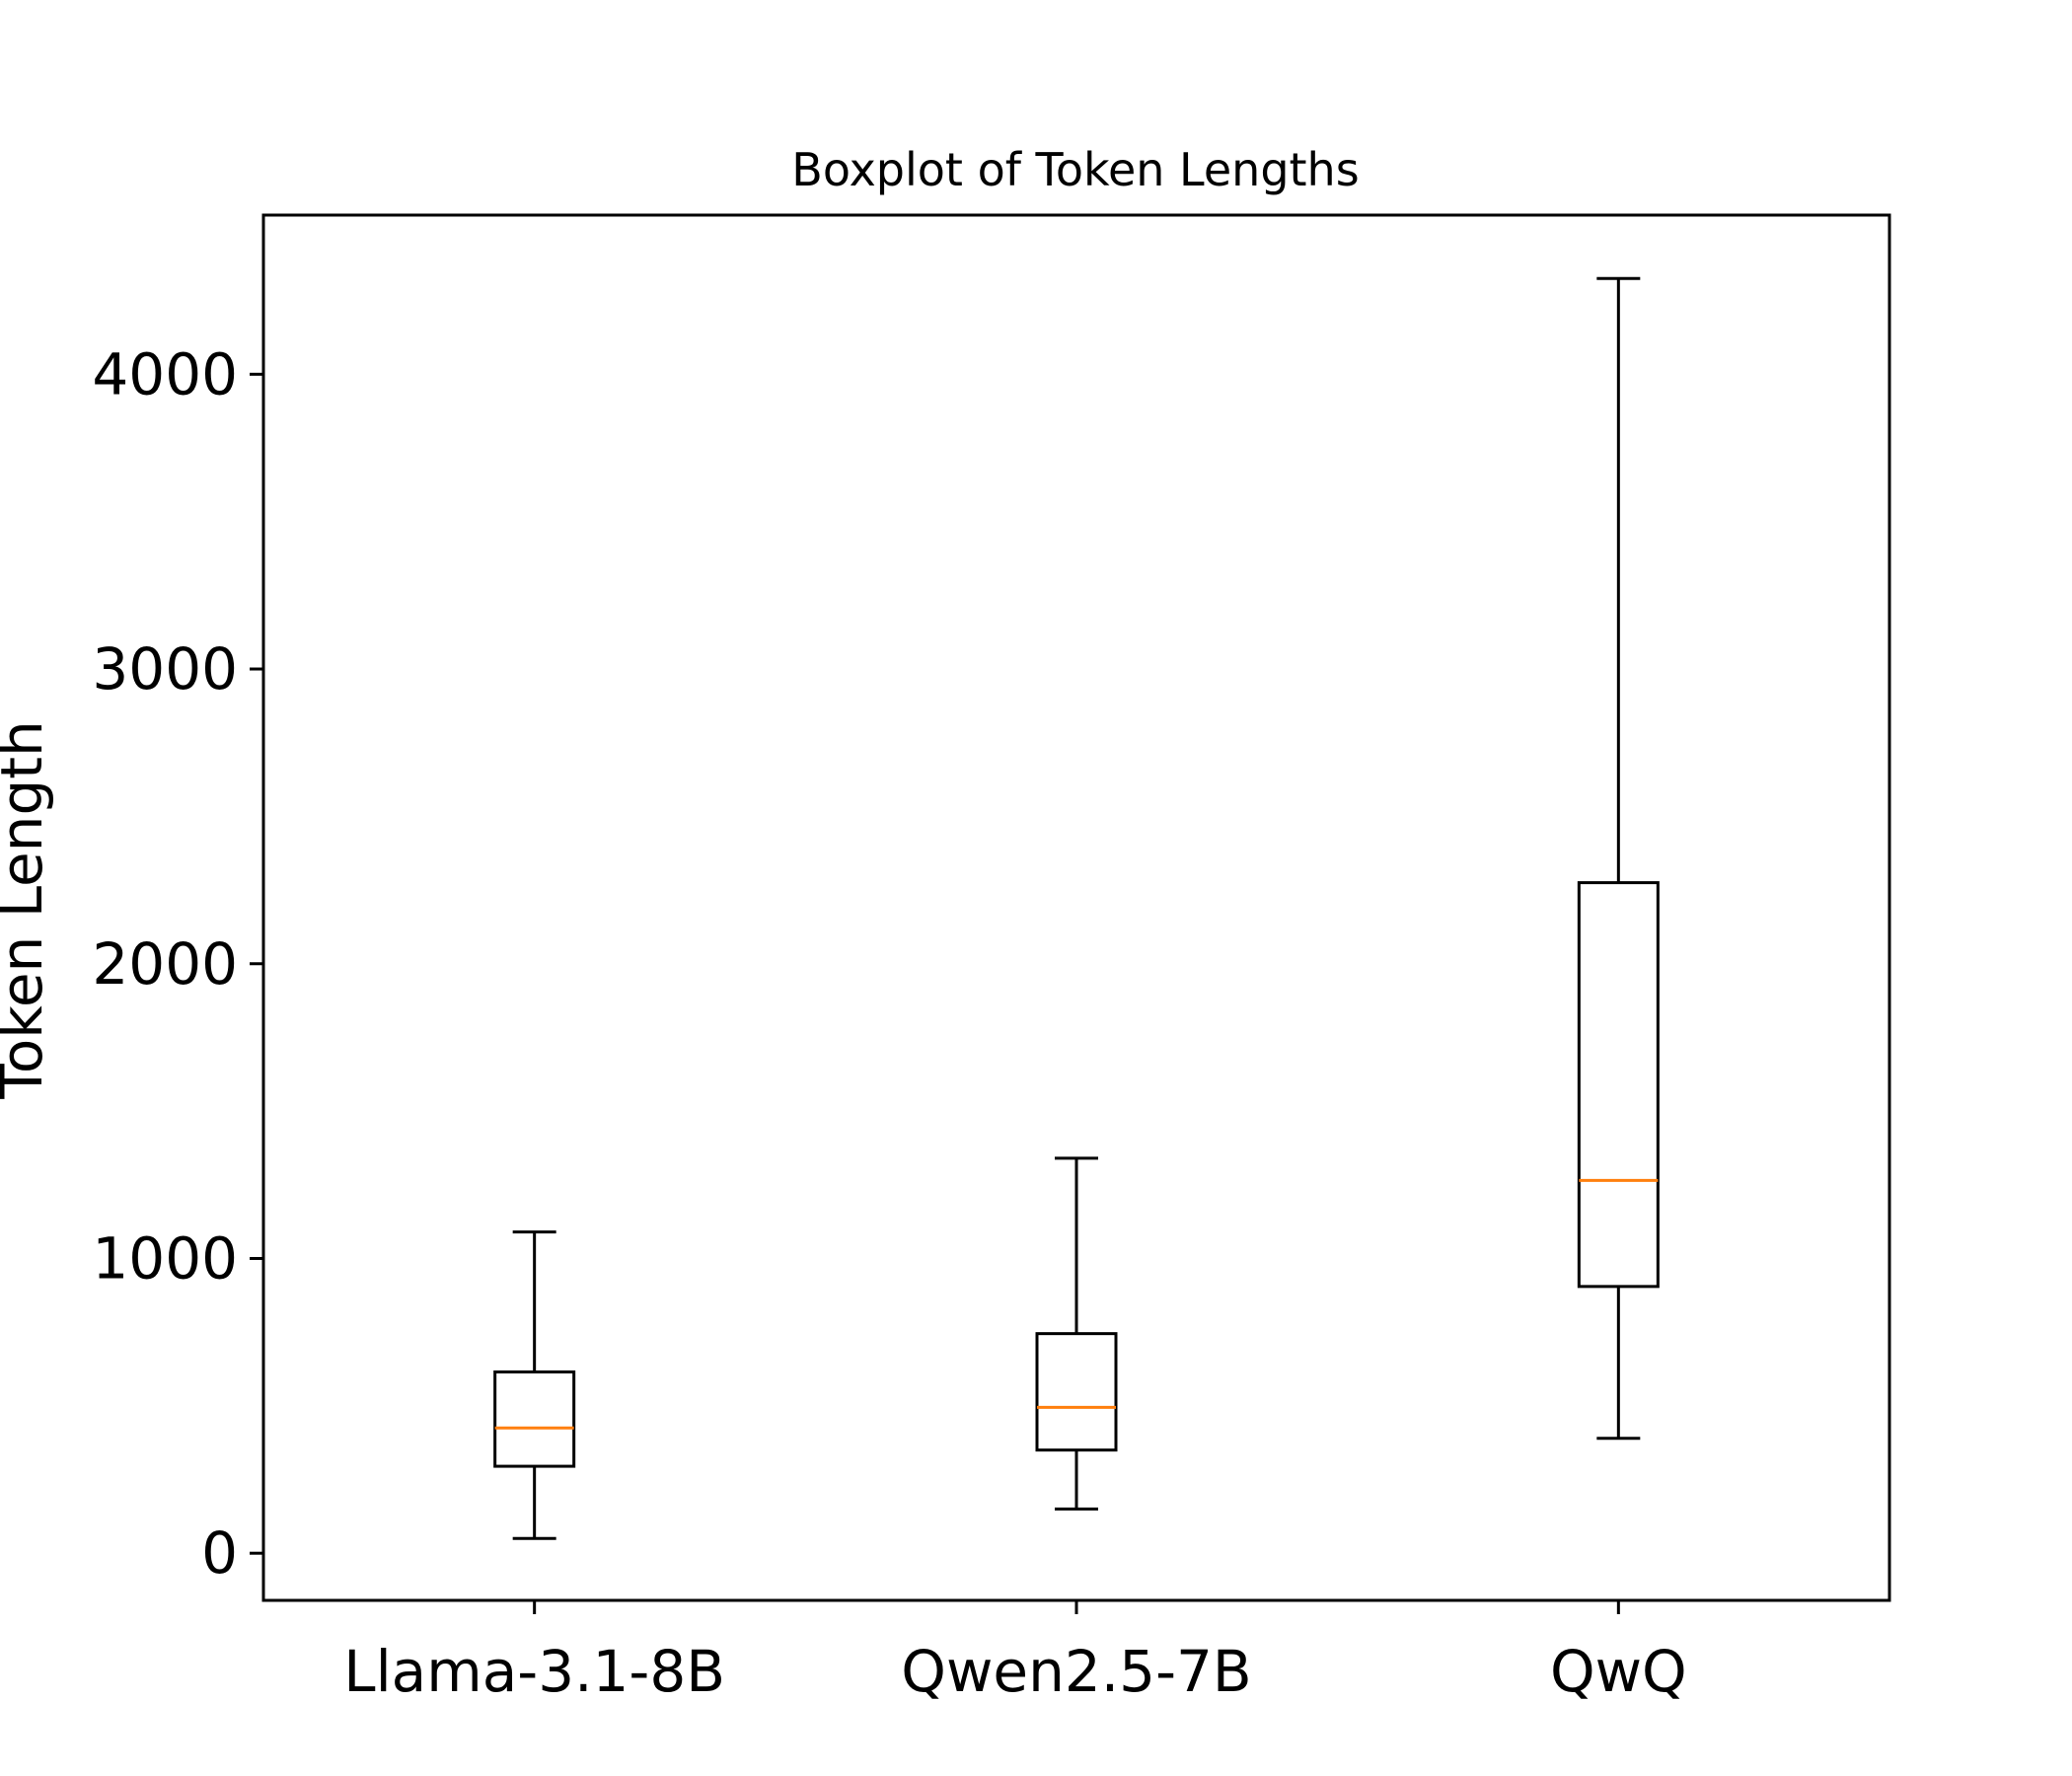  Describe the element at coordinates (534, 1672) in the screenshot. I see `x-tick-label: Llama-3.1-8B` at that location.